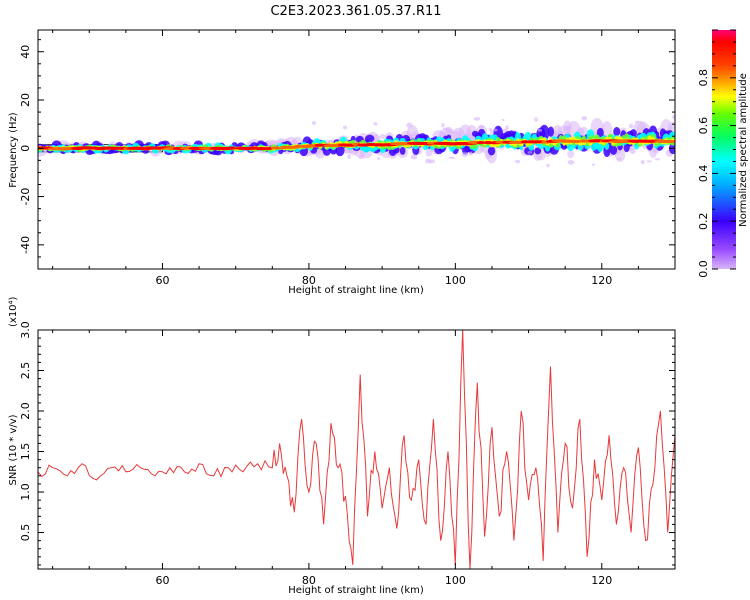 Image resolution: width=750 pixels, height=600 pixels. I want to click on heatmap-xlabel: Height of straight line (km), so click(356, 290).